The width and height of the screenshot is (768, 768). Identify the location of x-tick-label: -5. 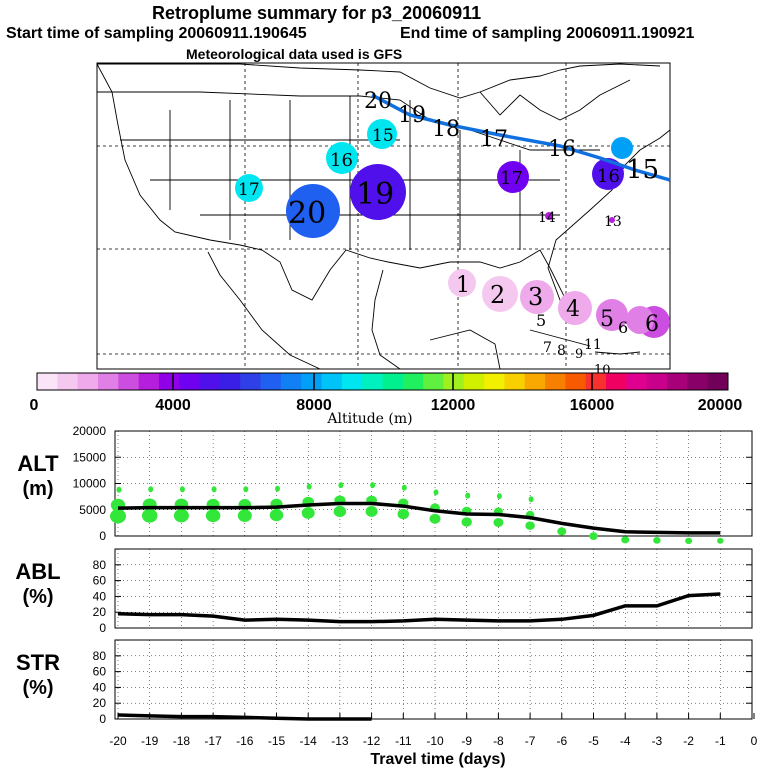
(593, 741).